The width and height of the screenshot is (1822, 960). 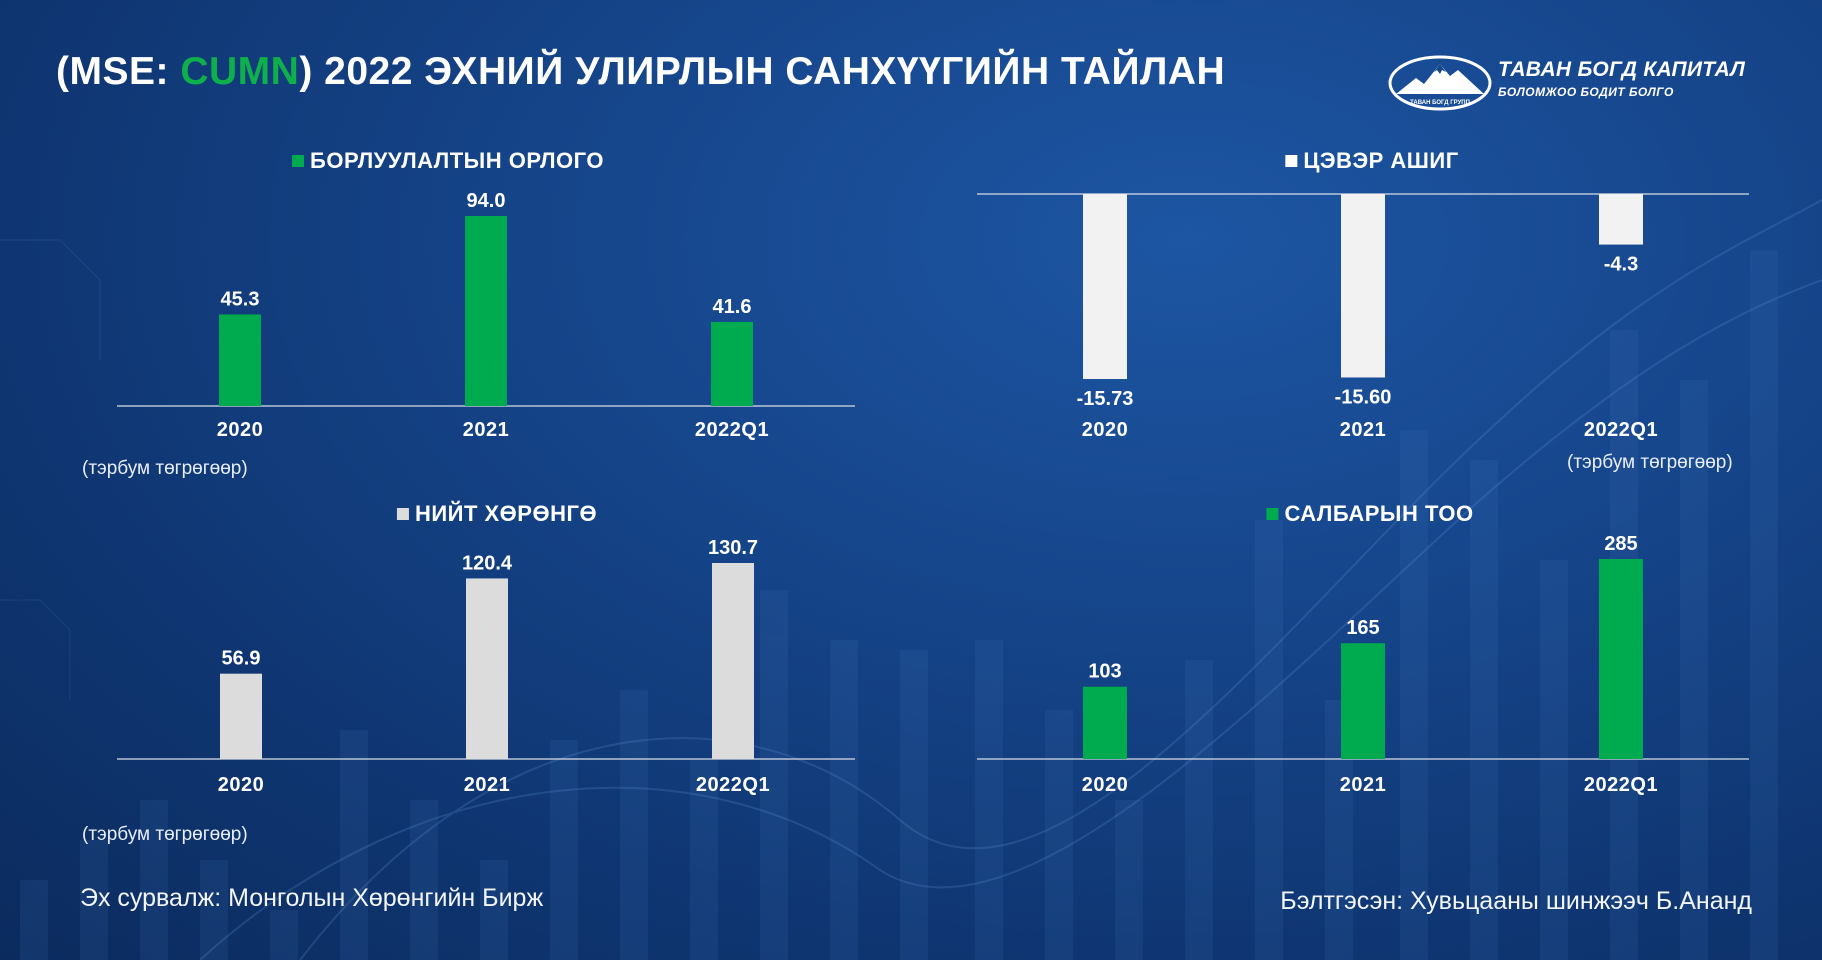 I want to click on revenue-data-label-2020: 45.3, so click(x=240, y=299).